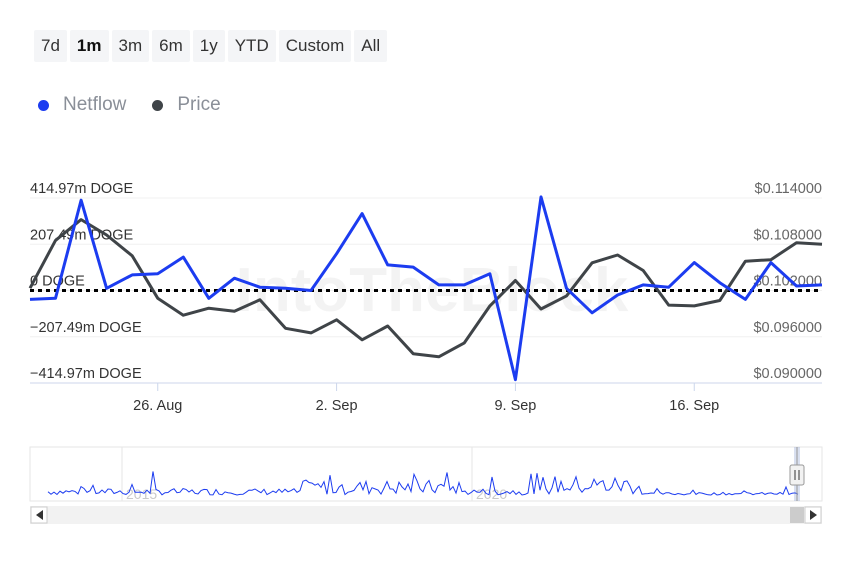 This screenshot has height=567, width=850. I want to click on scrollbar, so click(426, 515).